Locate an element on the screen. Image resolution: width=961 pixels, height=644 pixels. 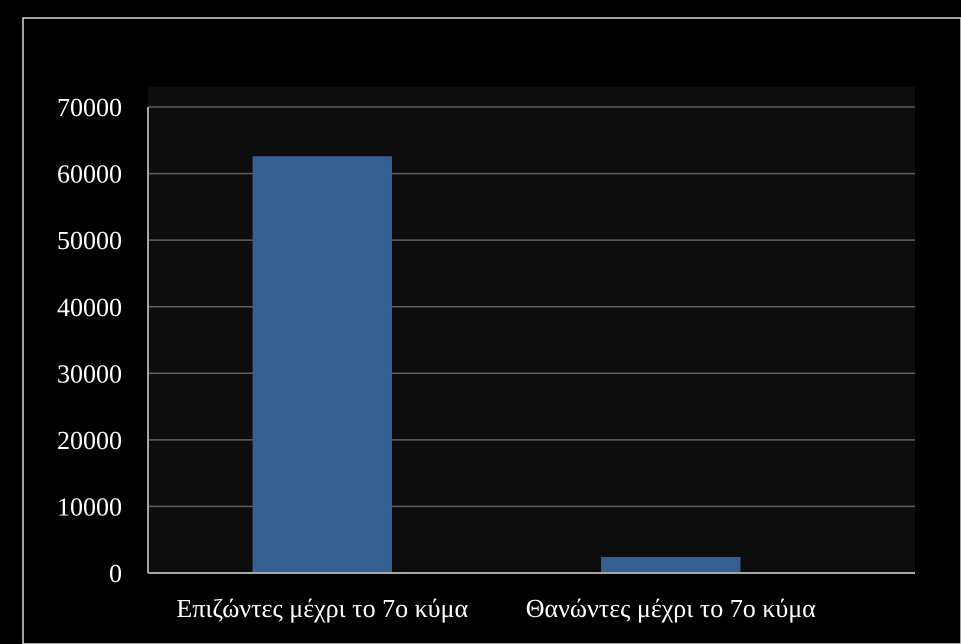
x-tick-label: Θανώντες μέχρι το 7ο κύμα is located at coordinates (671, 609).